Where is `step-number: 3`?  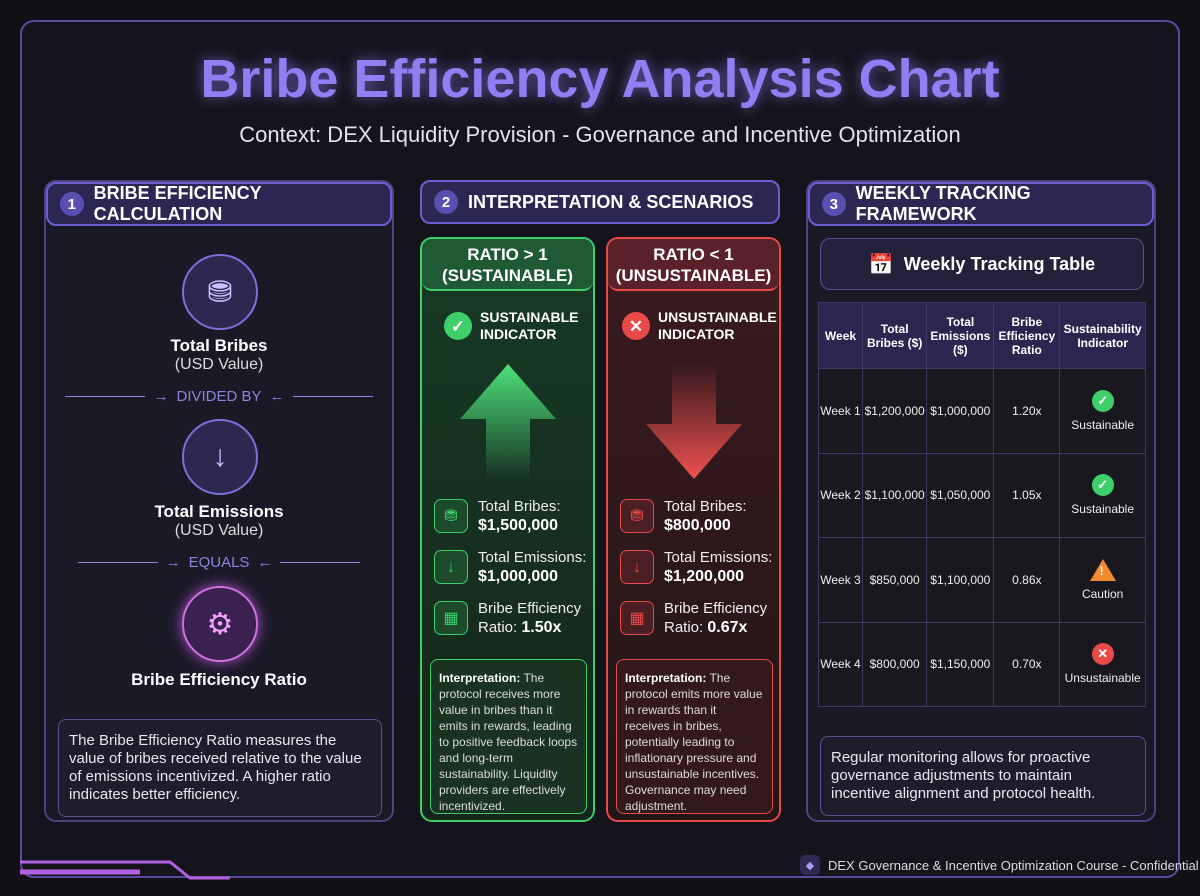 step-number: 3 is located at coordinates (834, 204).